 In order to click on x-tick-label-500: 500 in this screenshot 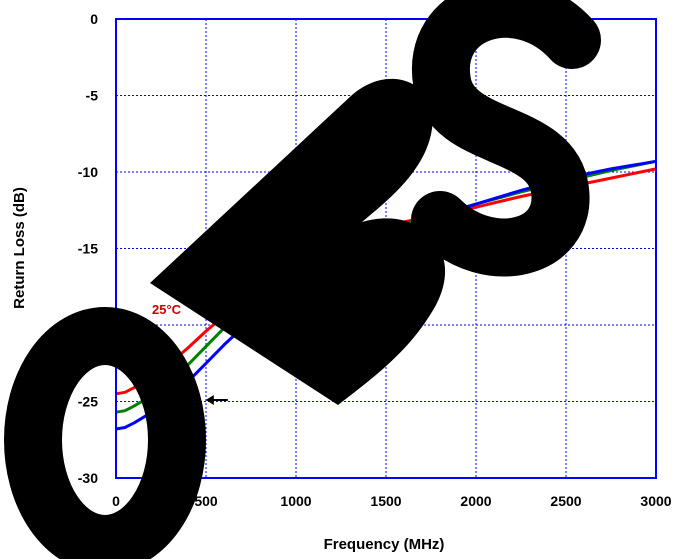, I will do `click(206, 501)`.